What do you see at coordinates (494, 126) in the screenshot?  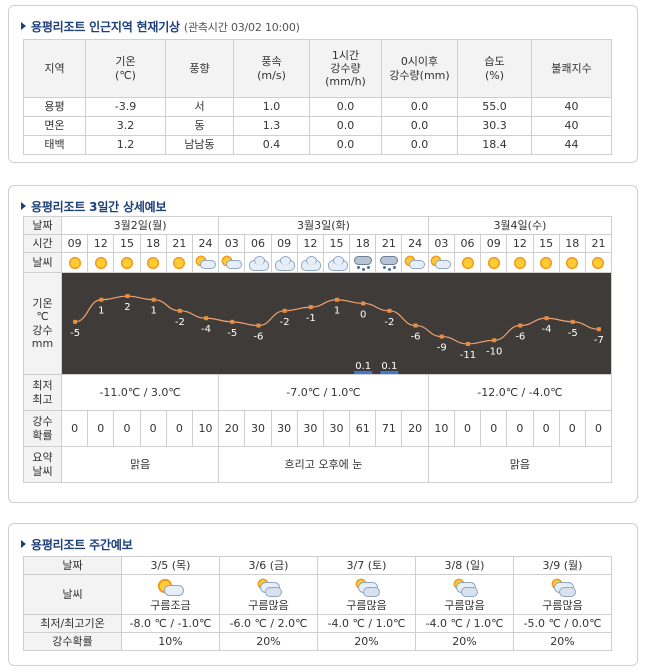 I see `table-cell: 30.3` at bounding box center [494, 126].